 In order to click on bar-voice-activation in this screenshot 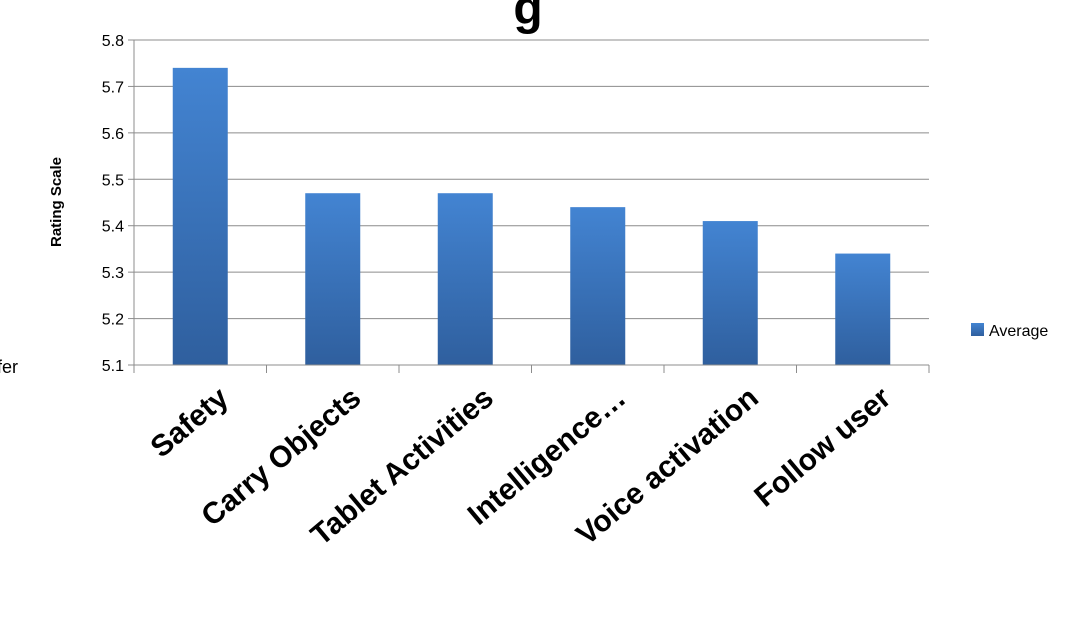, I will do `click(730, 293)`.